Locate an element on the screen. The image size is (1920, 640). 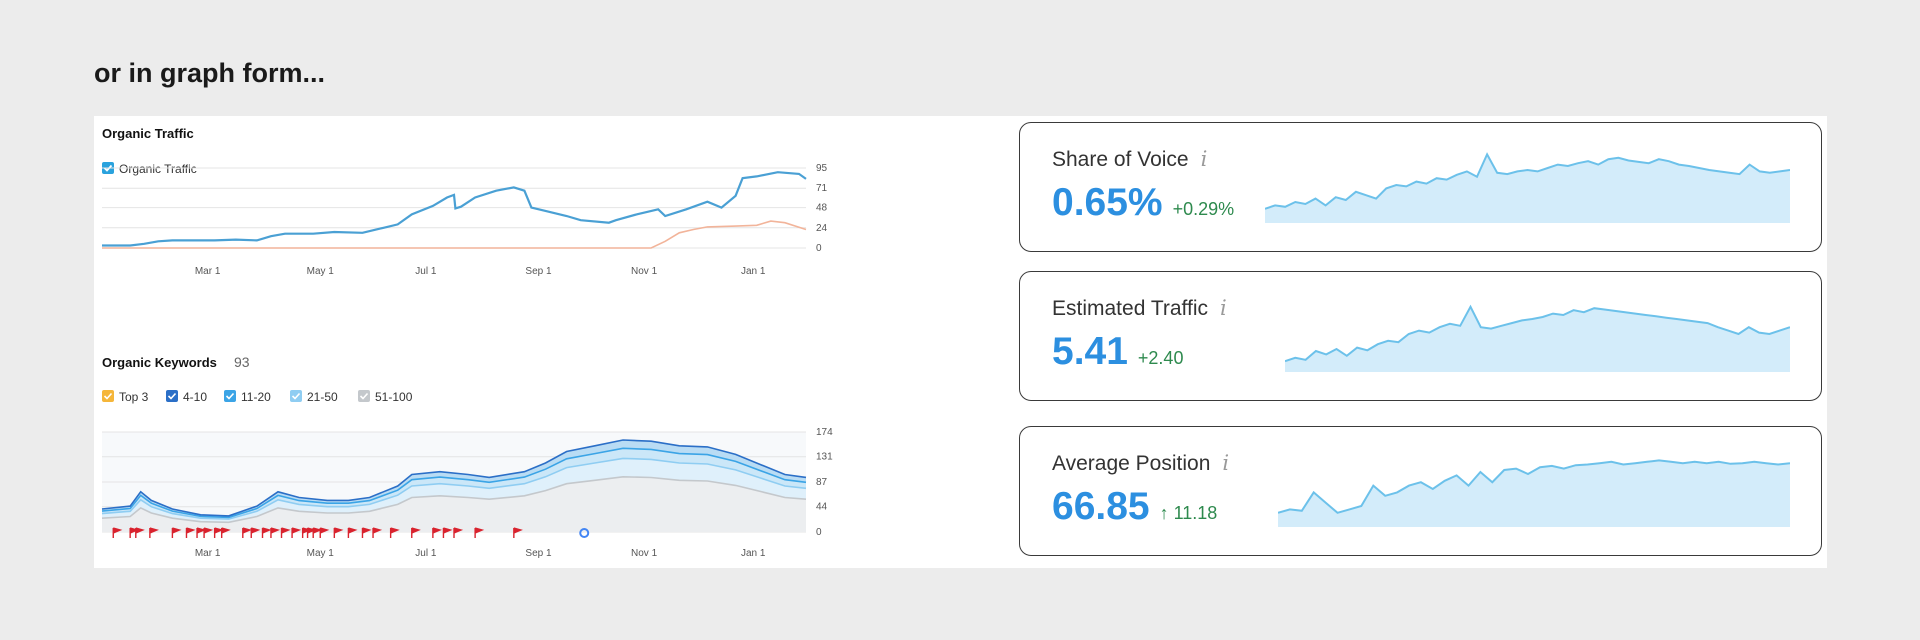
y-tick-label: 48 is located at coordinates (822, 208).